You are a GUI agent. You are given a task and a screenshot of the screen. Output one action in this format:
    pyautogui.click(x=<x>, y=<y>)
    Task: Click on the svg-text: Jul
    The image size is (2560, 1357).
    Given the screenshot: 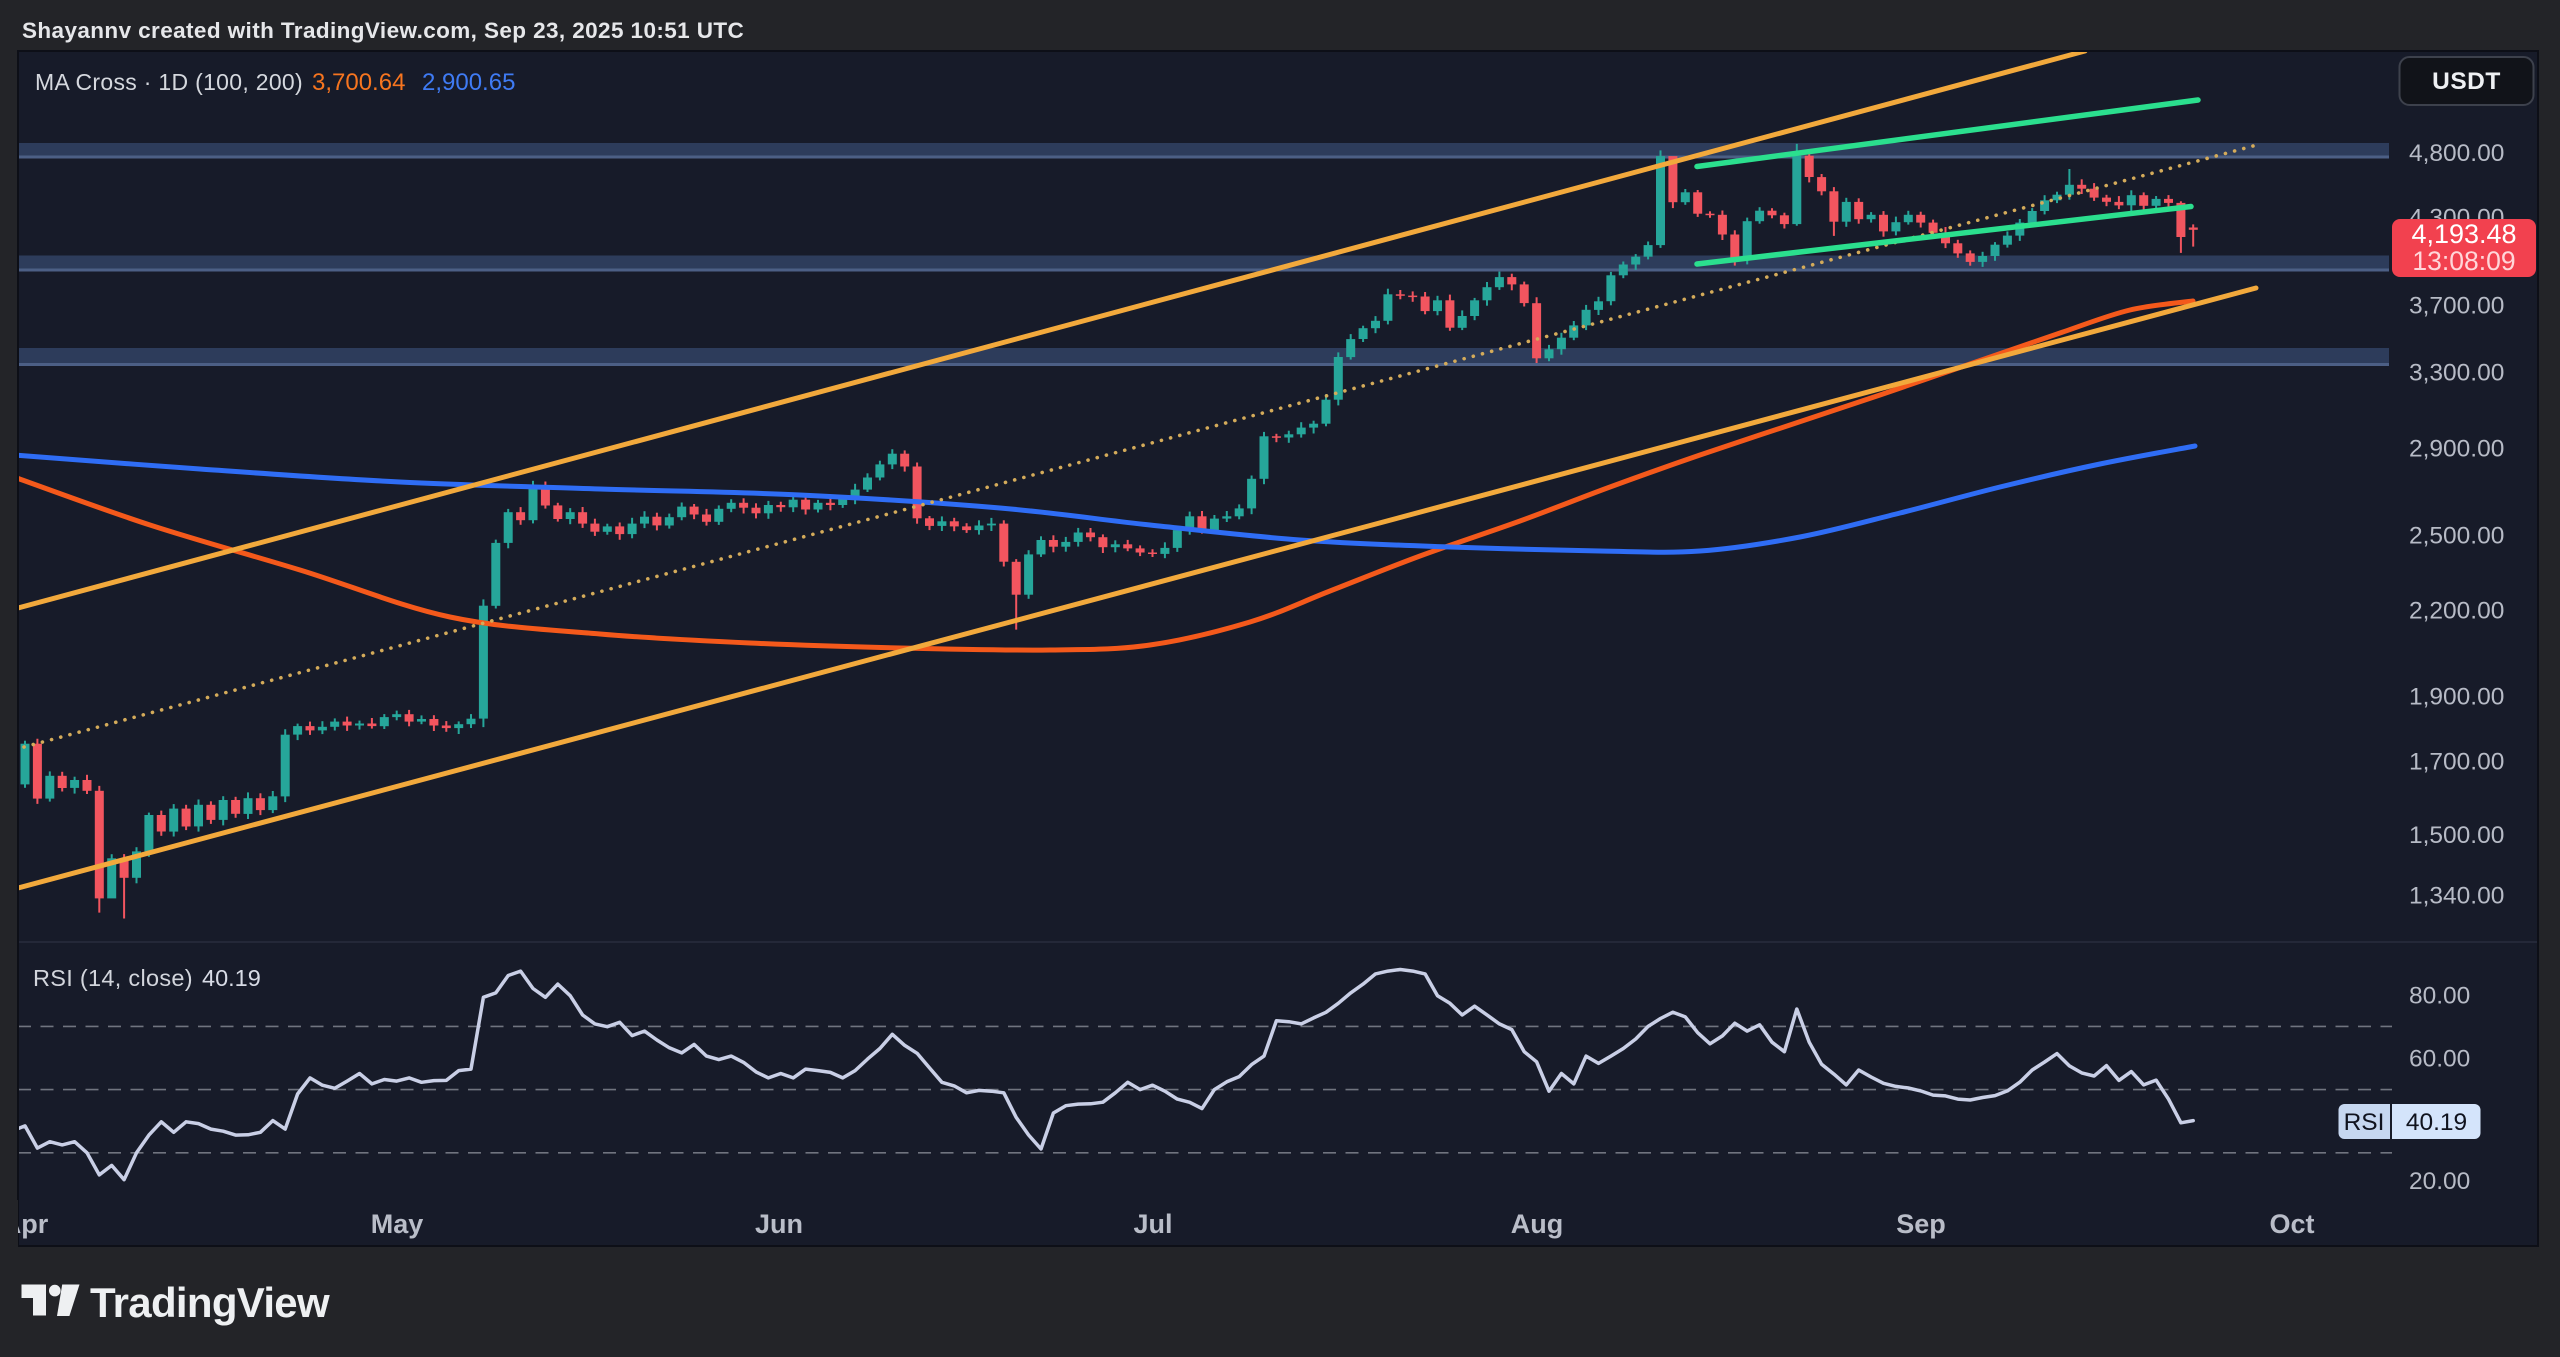 What is the action you would take?
    pyautogui.click(x=1152, y=1224)
    